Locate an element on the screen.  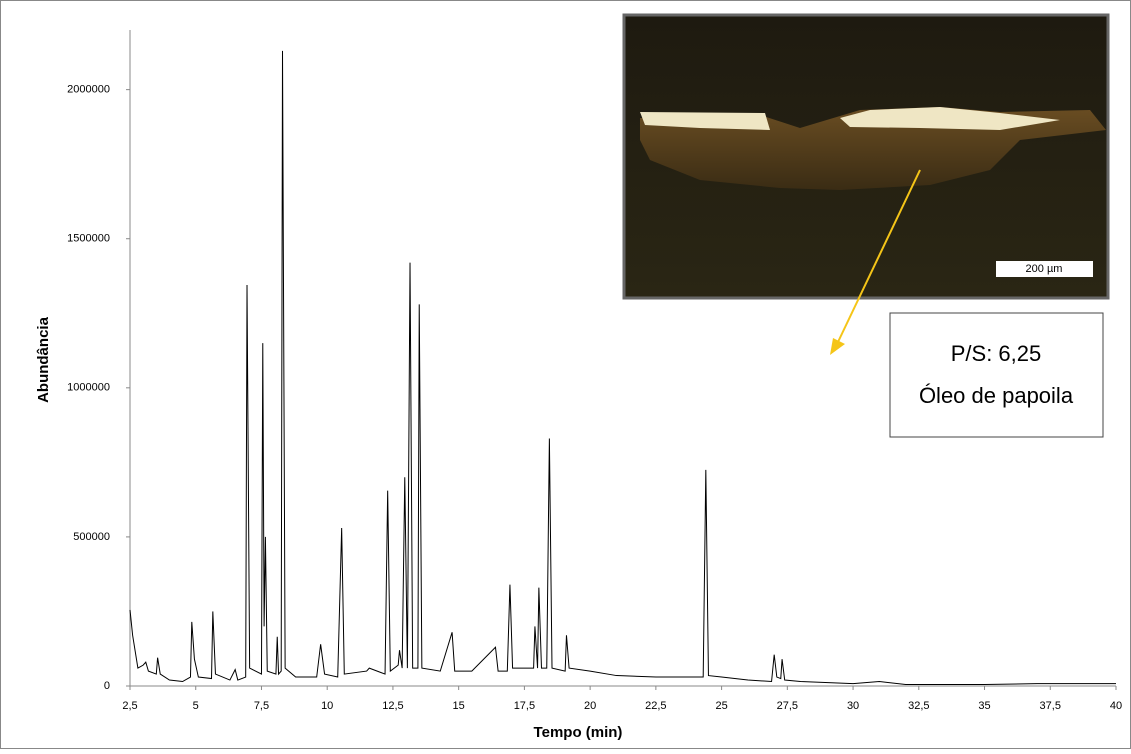
annotation-text: Óleo de papoila is located at coordinates (996, 395).